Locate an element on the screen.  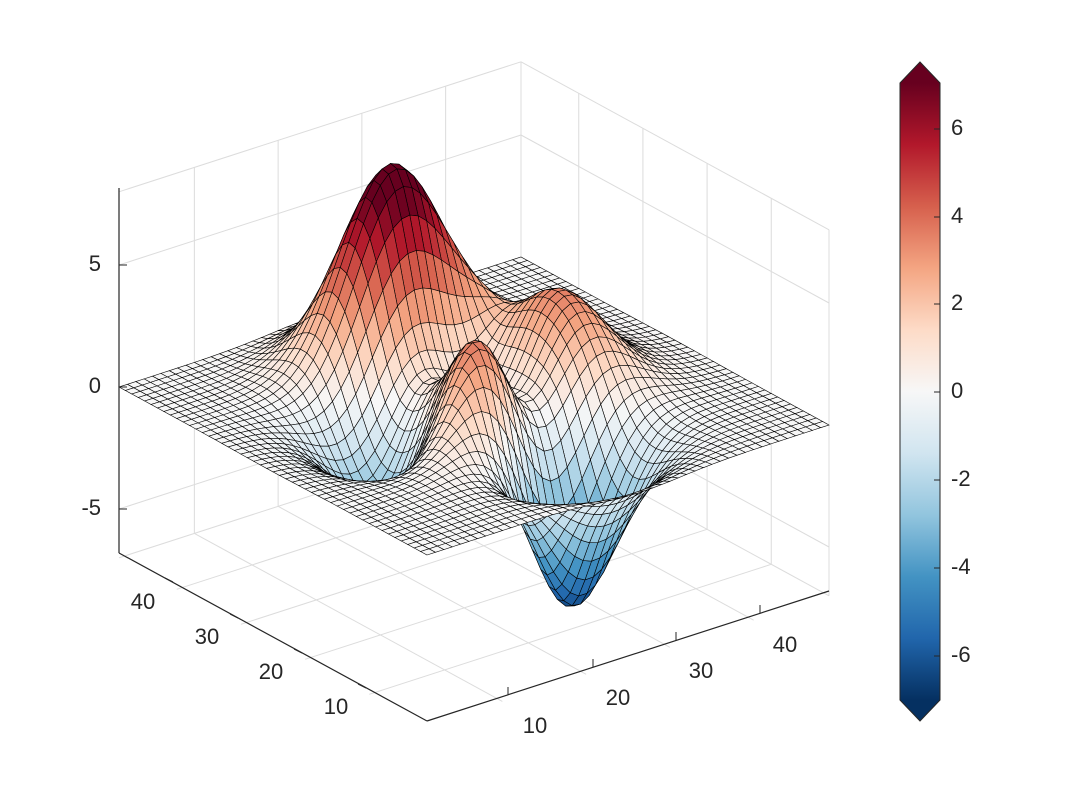
x-tick-label: 40 is located at coordinates (785, 644).